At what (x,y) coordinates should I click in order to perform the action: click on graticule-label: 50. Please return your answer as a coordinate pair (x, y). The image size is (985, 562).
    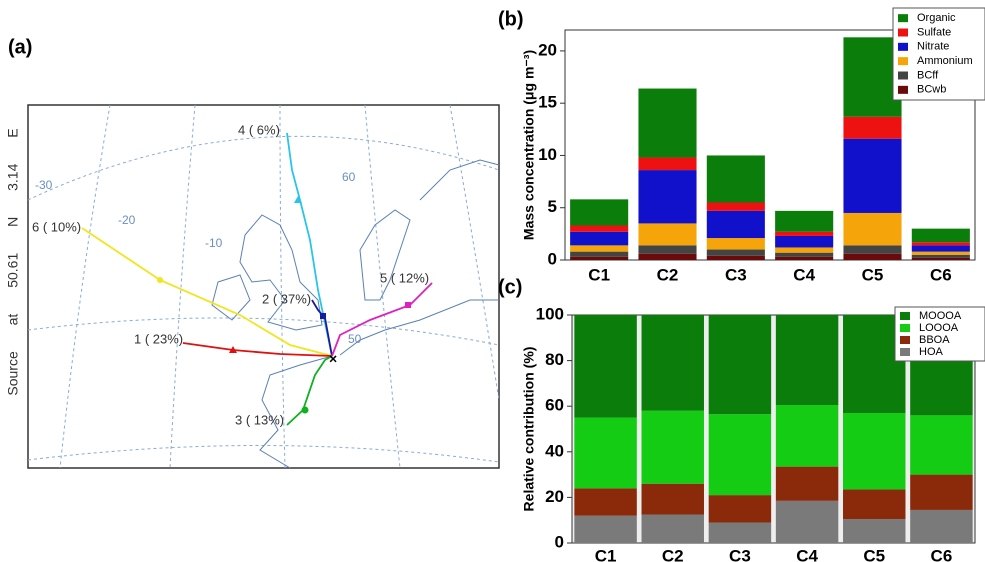
    Looking at the image, I should click on (355, 339).